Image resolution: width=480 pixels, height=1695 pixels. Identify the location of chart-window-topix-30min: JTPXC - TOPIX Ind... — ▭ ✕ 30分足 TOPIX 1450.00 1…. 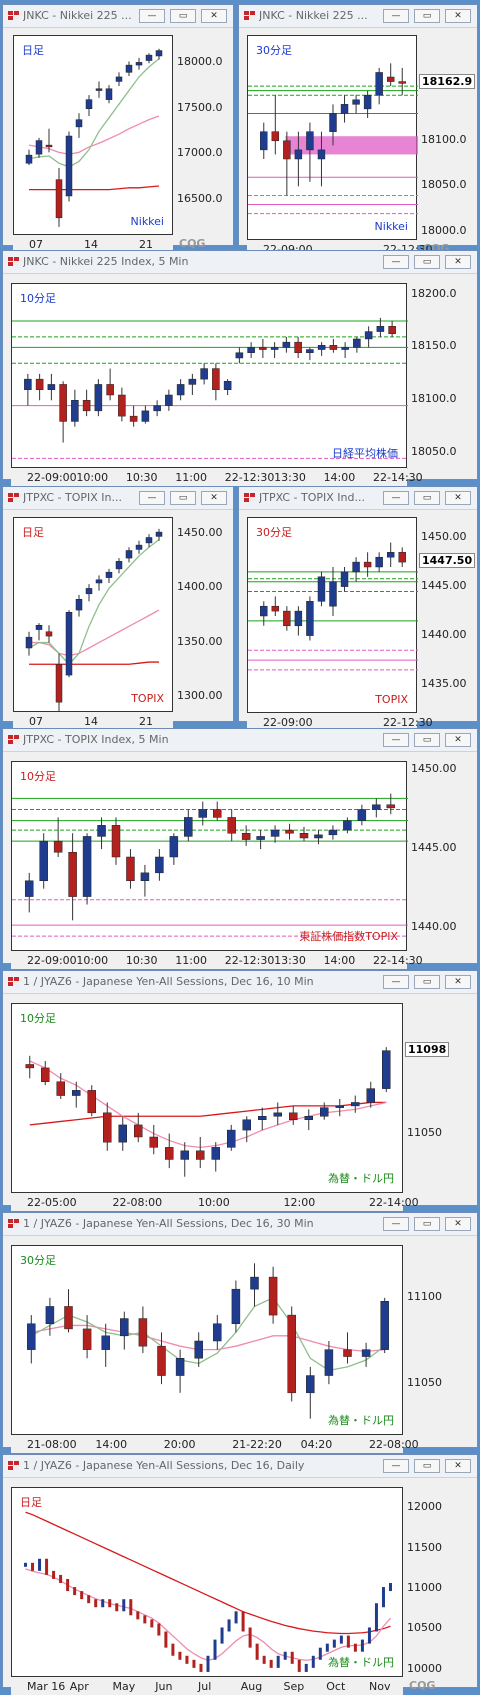
(358, 608).